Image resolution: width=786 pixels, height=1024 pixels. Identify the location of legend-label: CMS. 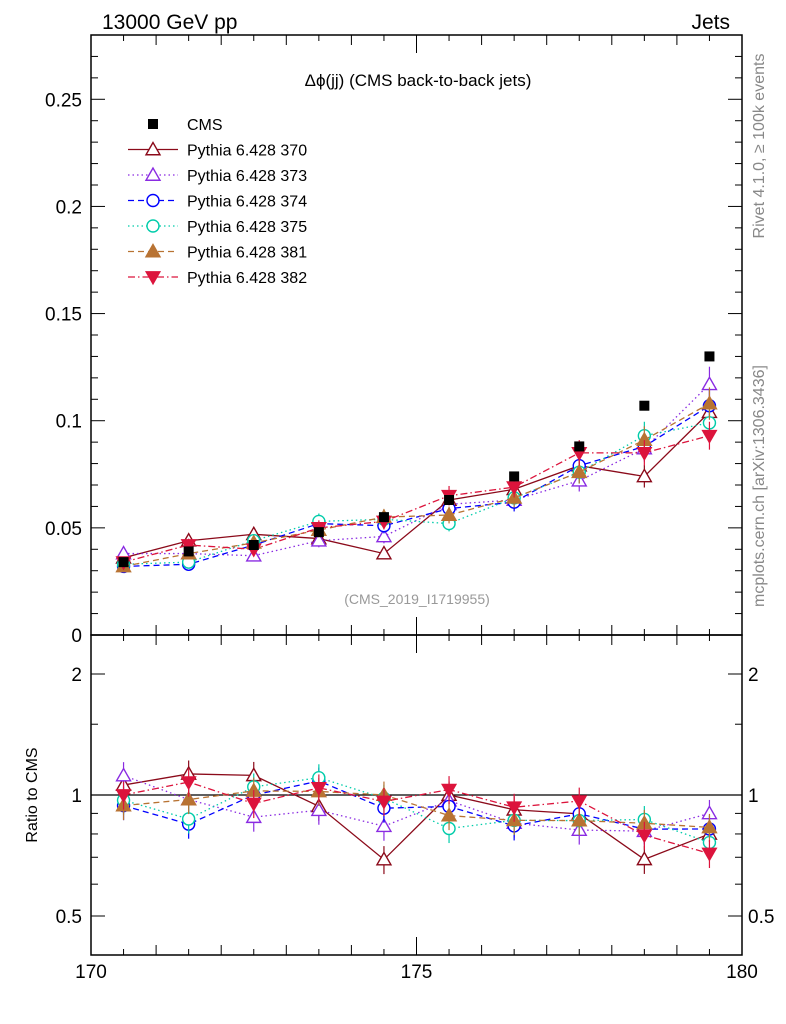
(205, 125).